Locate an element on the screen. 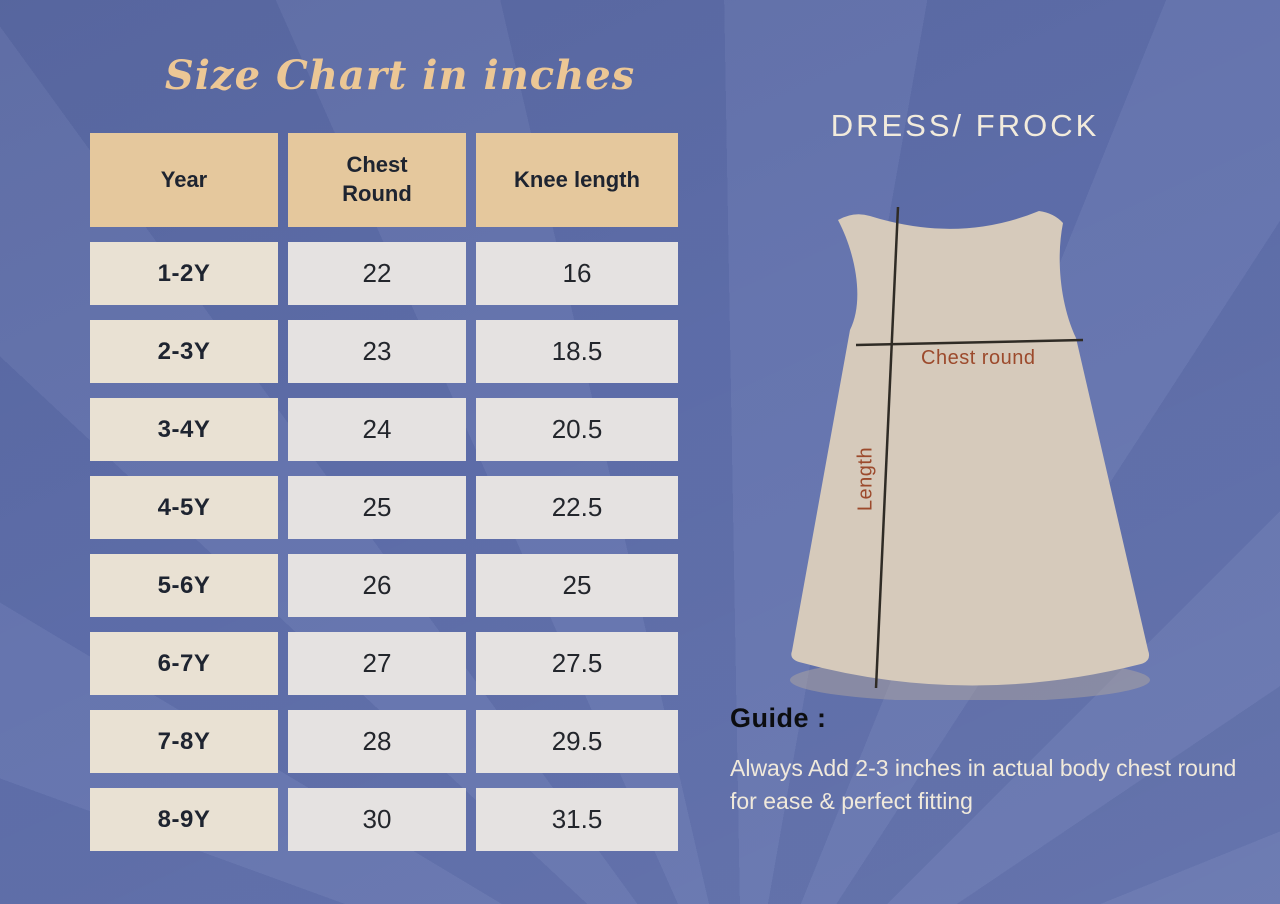 The height and width of the screenshot is (904, 1280). length-label: Length is located at coordinates (865, 479).